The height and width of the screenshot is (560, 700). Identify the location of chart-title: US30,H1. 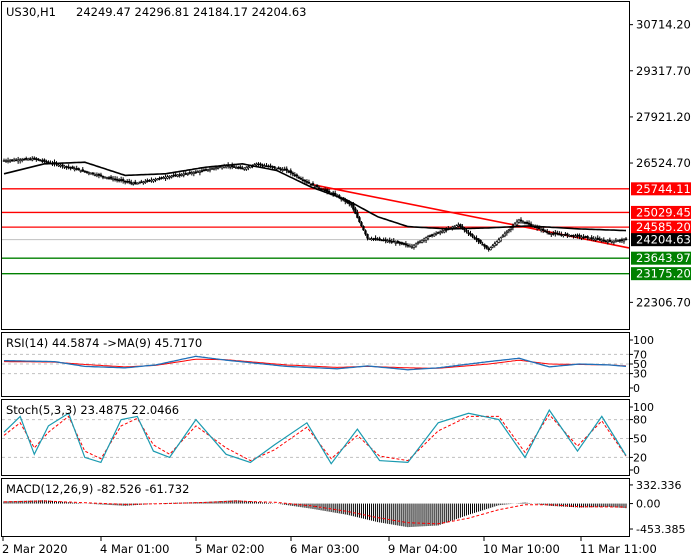
(31, 12).